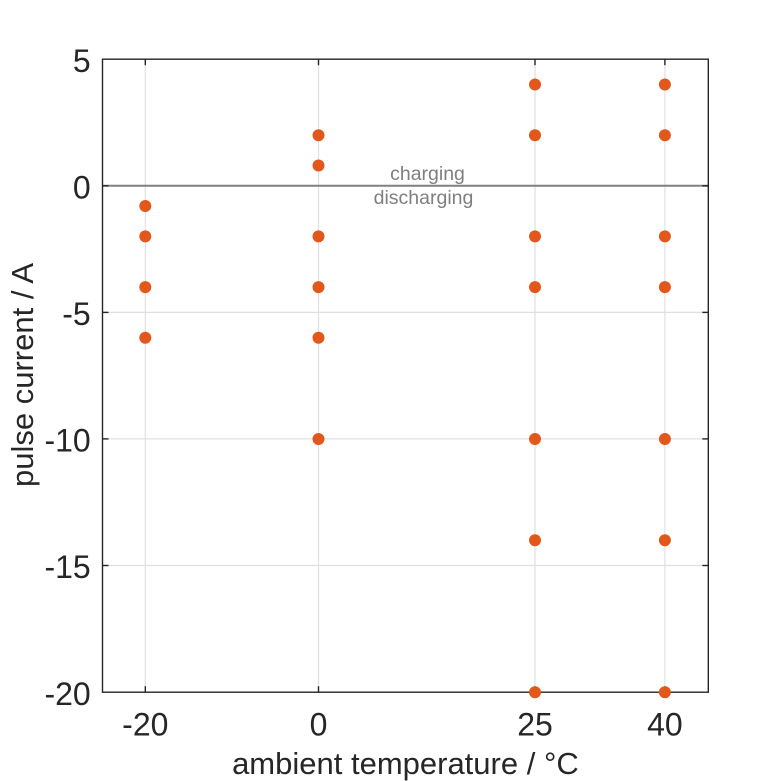 The image size is (781, 781). Describe the element at coordinates (424, 198) in the screenshot. I see `svg-text: discharging` at that location.